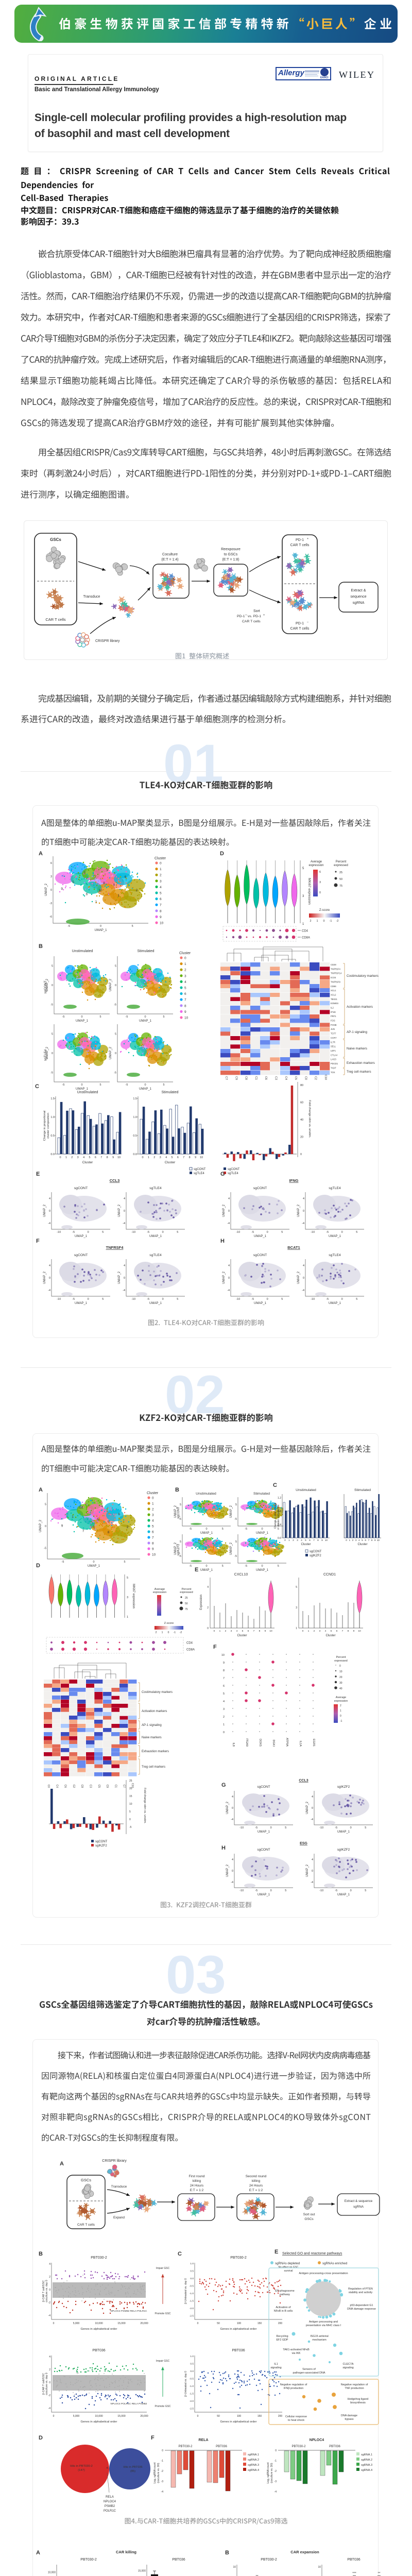 This screenshot has height=2576, width=412. I want to click on svg-text: CXCL10, so click(241, 1575).